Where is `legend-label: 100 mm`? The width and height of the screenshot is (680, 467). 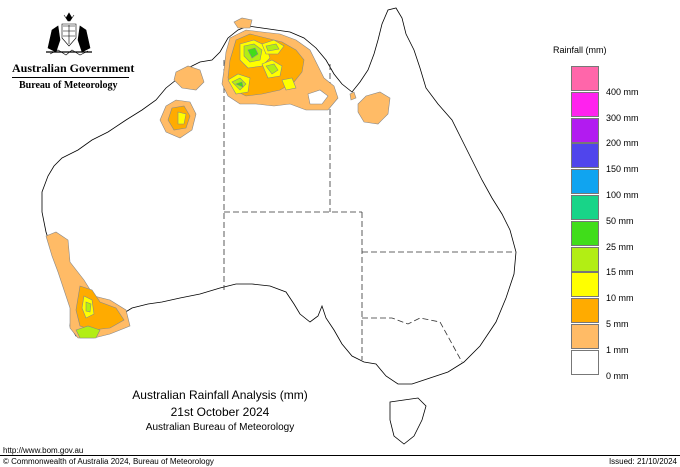 legend-label: 100 mm is located at coordinates (622, 195).